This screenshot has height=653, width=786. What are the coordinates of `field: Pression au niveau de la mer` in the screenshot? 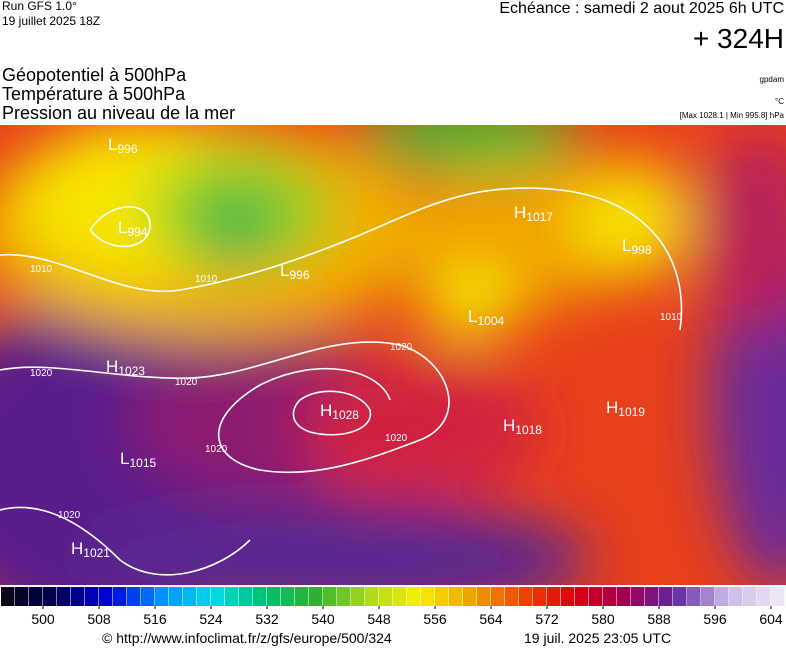 It's located at (118, 113).